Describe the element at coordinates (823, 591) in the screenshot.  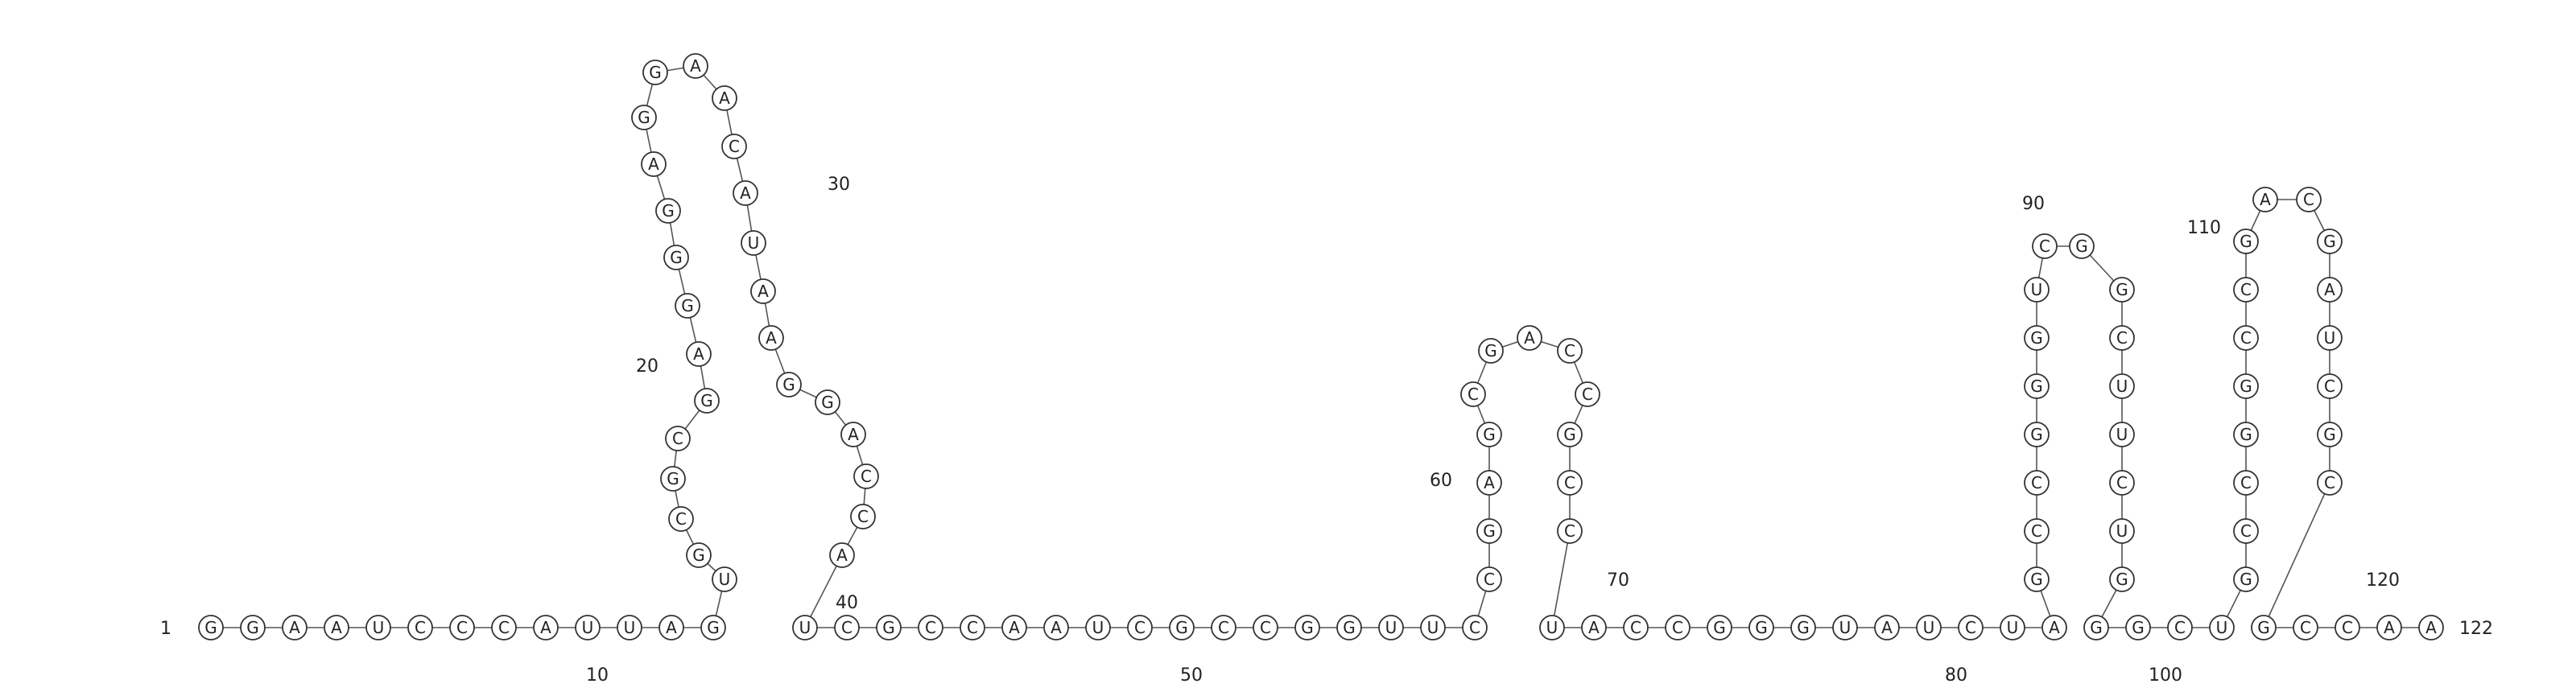
I see `backbone-segment` at that location.